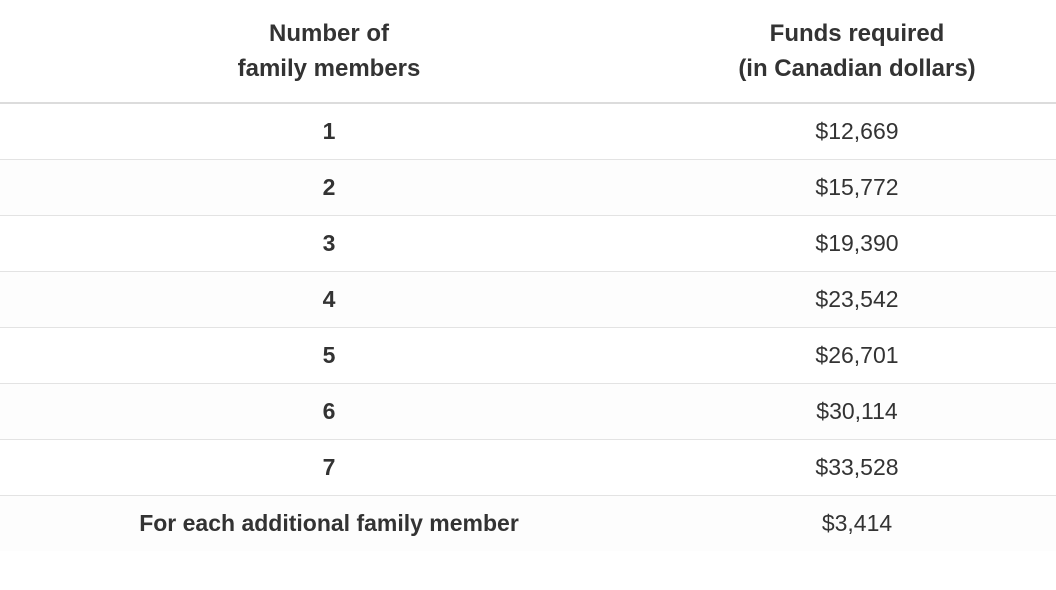  Describe the element at coordinates (857, 68) in the screenshot. I see `header-funds-required-line2: (in Canadian dollars)` at that location.